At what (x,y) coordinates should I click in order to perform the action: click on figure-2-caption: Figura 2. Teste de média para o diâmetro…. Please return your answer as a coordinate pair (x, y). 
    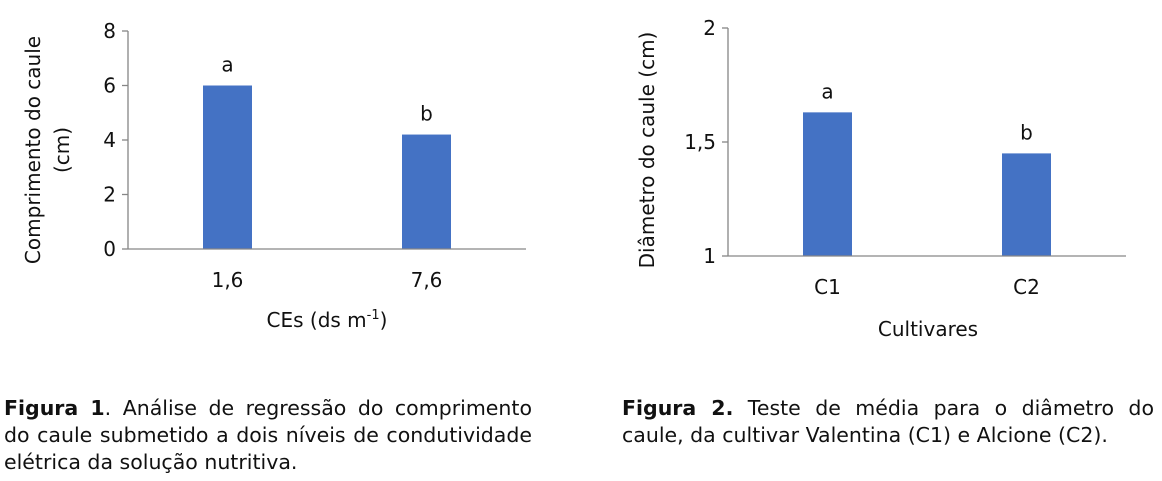
    Looking at the image, I should click on (888, 422).